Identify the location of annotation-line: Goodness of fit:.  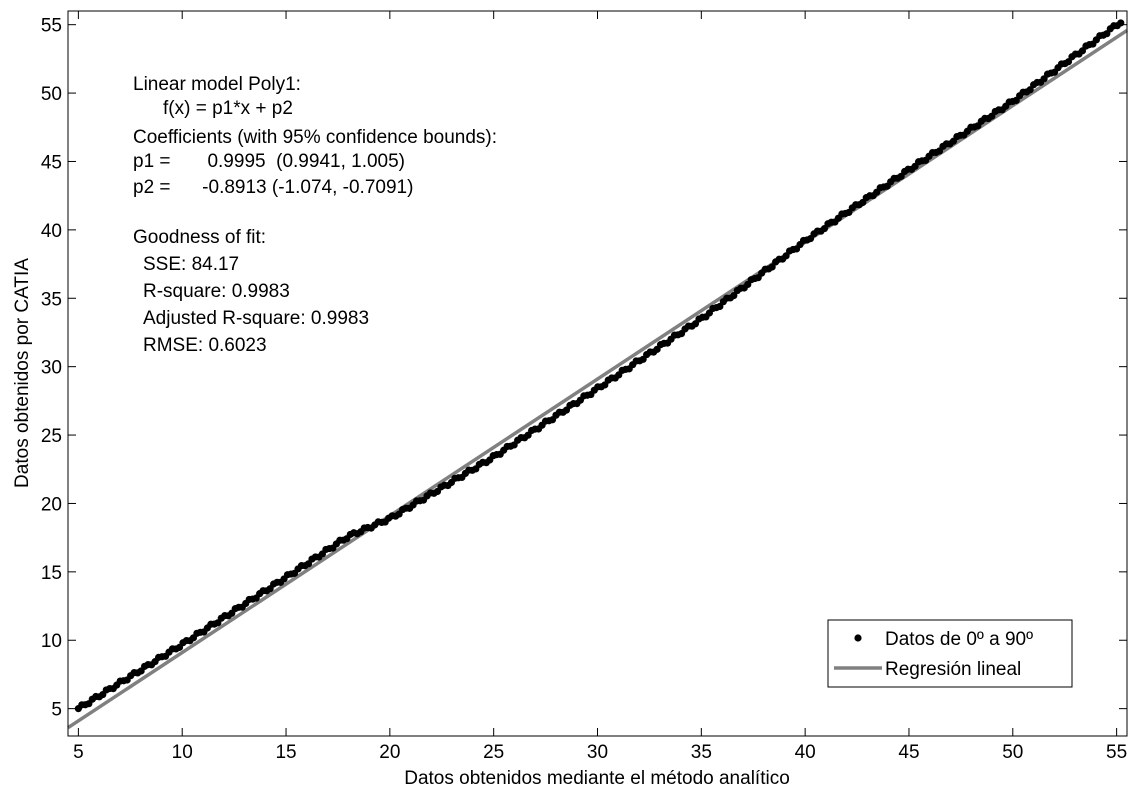
(199, 237).